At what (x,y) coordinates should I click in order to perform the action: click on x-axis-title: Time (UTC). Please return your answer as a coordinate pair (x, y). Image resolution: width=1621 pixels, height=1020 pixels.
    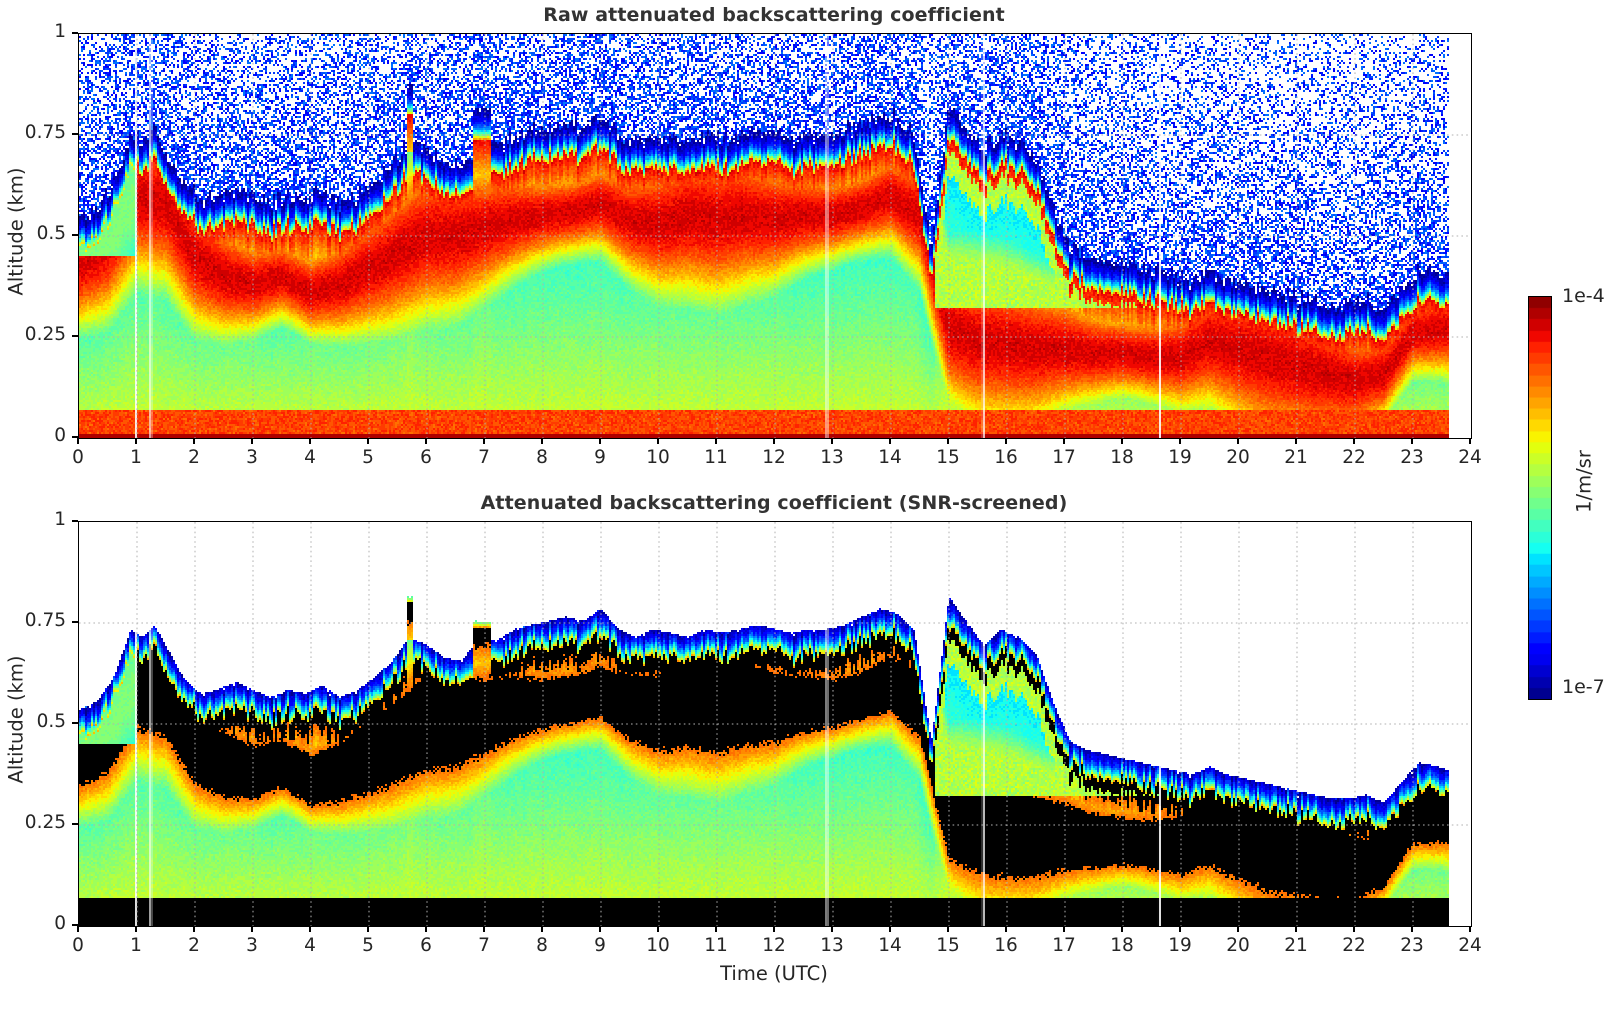
    Looking at the image, I should click on (774, 973).